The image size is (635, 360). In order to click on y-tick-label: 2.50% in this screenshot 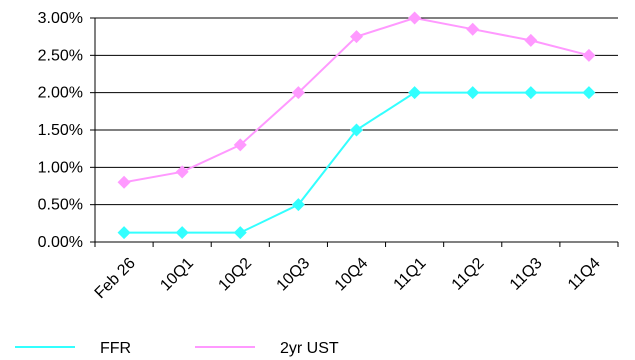, I will do `click(60, 55)`.